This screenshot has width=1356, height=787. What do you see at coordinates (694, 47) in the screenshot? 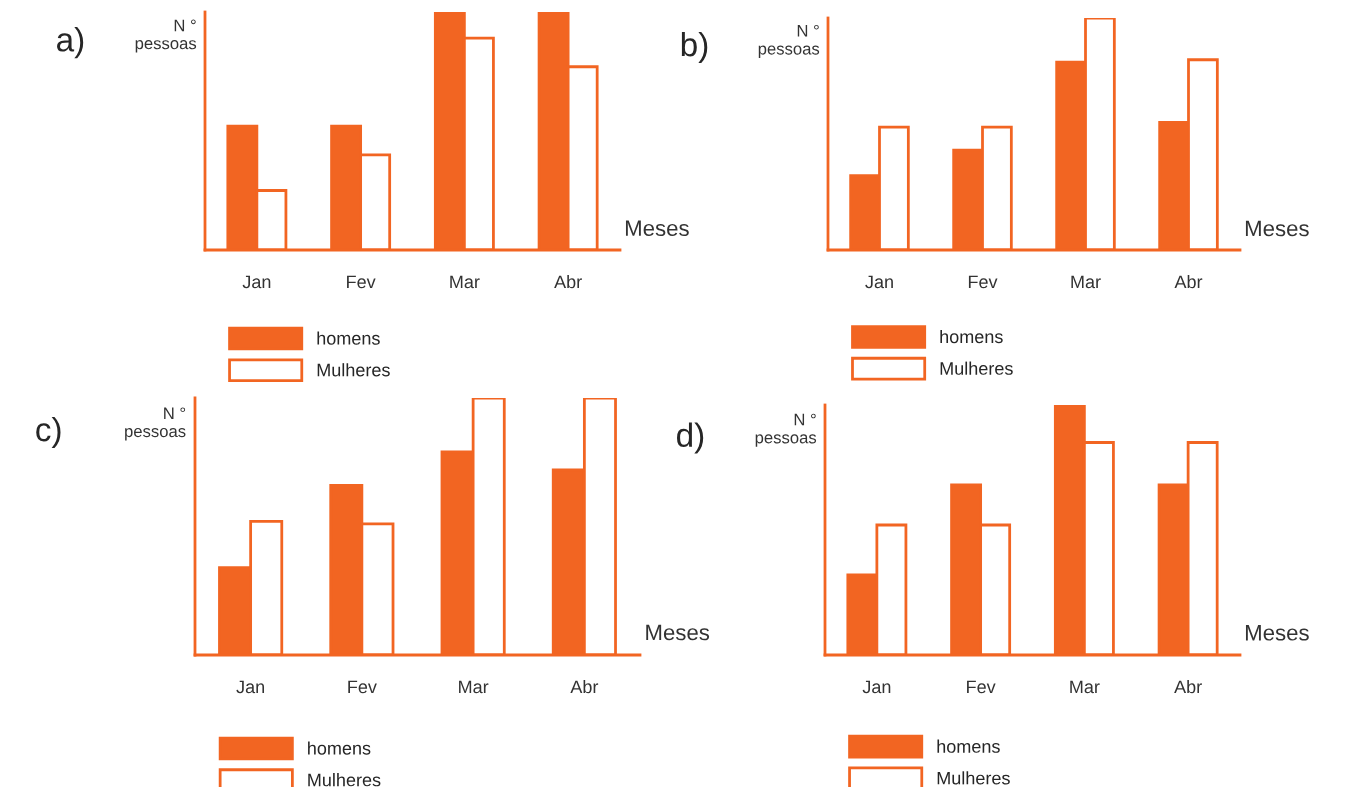
I see `chart-title: b)` at bounding box center [694, 47].